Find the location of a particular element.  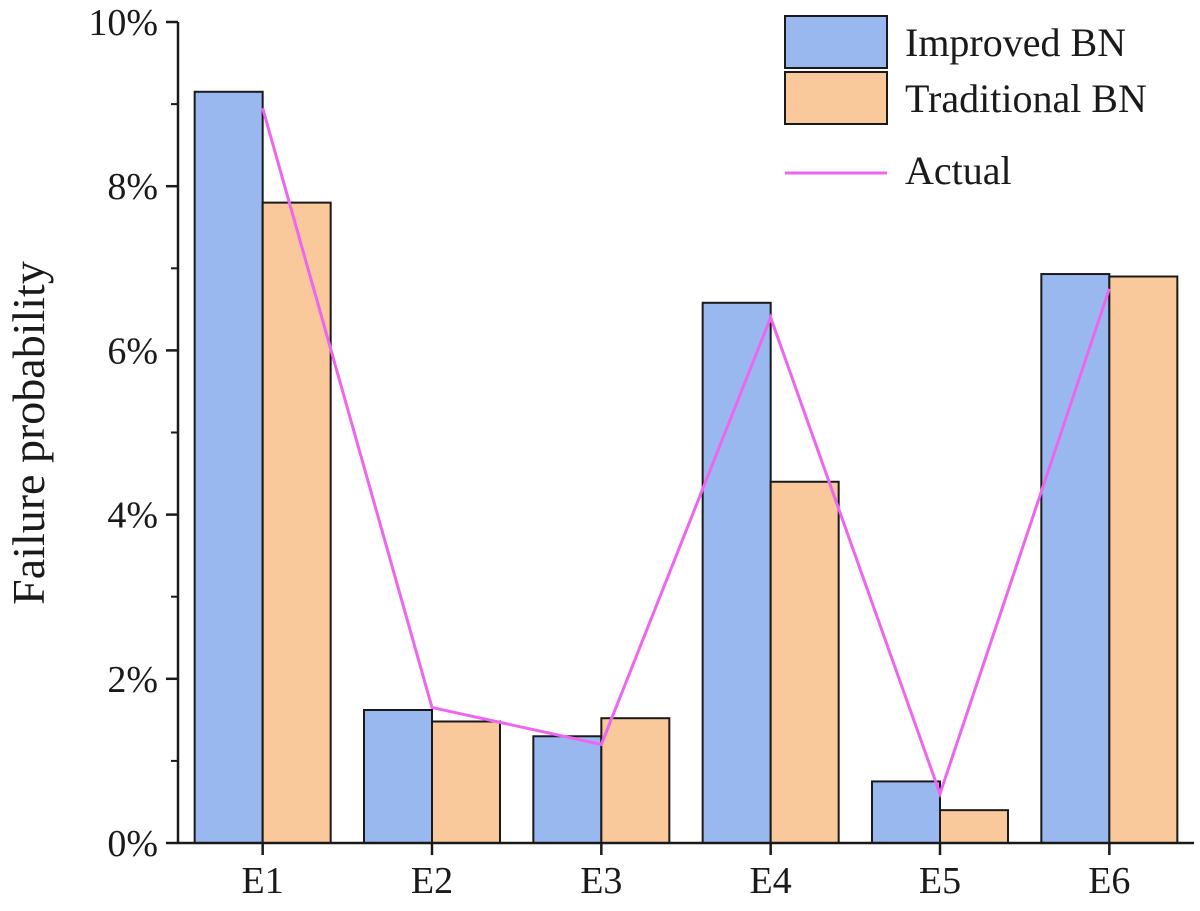

legend-label-traditional-bn: Traditional BN is located at coordinates (1026, 98).